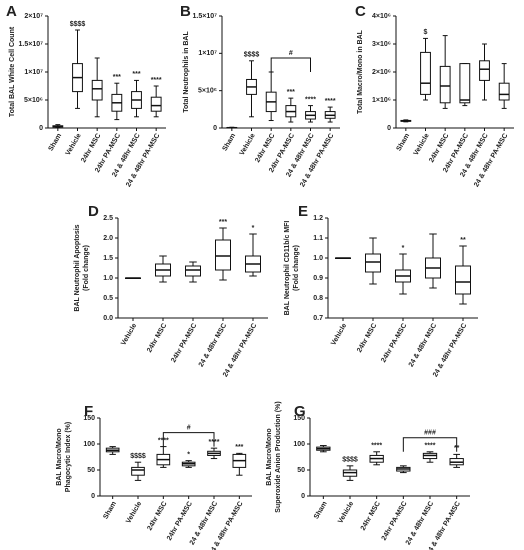 This screenshot has height=550, width=524. I want to click on y-axis-label: Superoxide Anion Production (%), so click(278, 456).